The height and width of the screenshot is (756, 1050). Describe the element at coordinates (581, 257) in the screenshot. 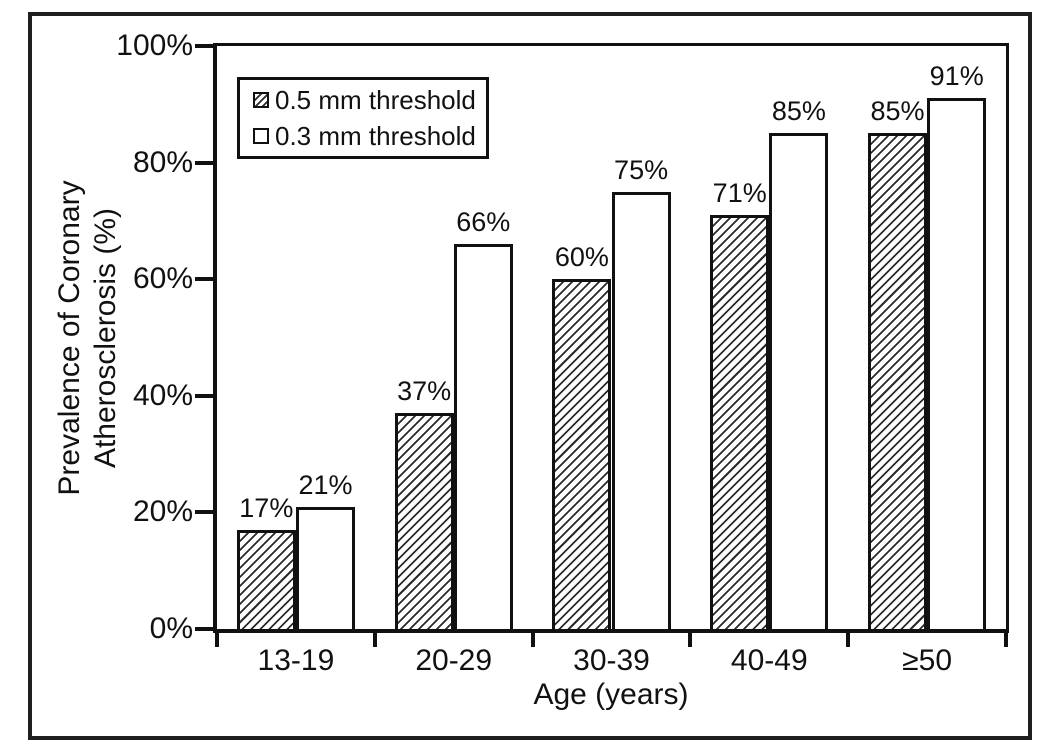

I see `bar-value-label: 60%` at that location.